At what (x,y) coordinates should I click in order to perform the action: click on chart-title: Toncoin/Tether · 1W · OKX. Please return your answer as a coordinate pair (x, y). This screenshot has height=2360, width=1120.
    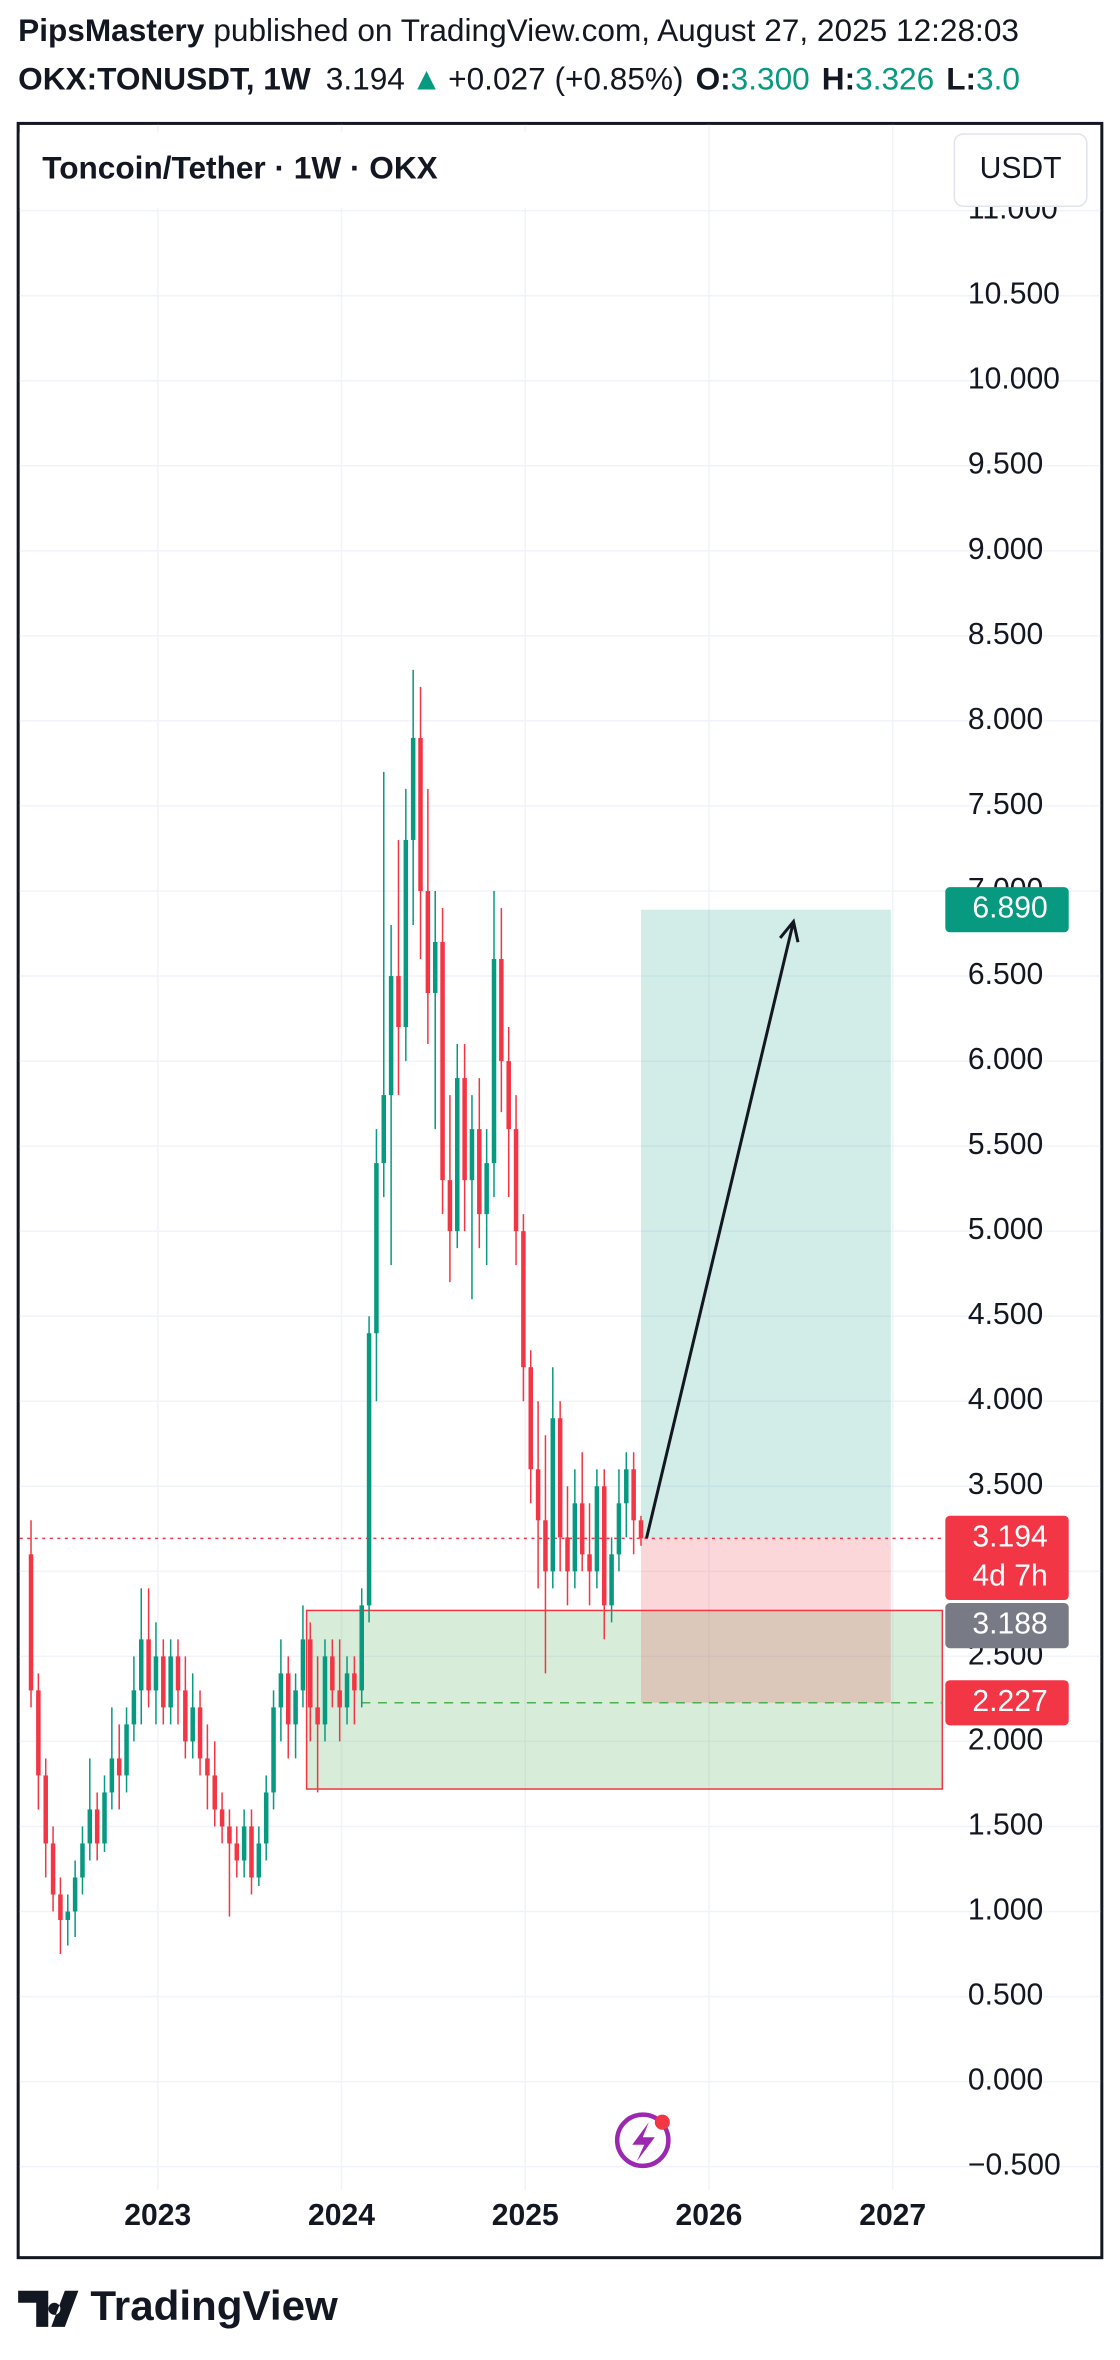
    Looking at the image, I should click on (240, 167).